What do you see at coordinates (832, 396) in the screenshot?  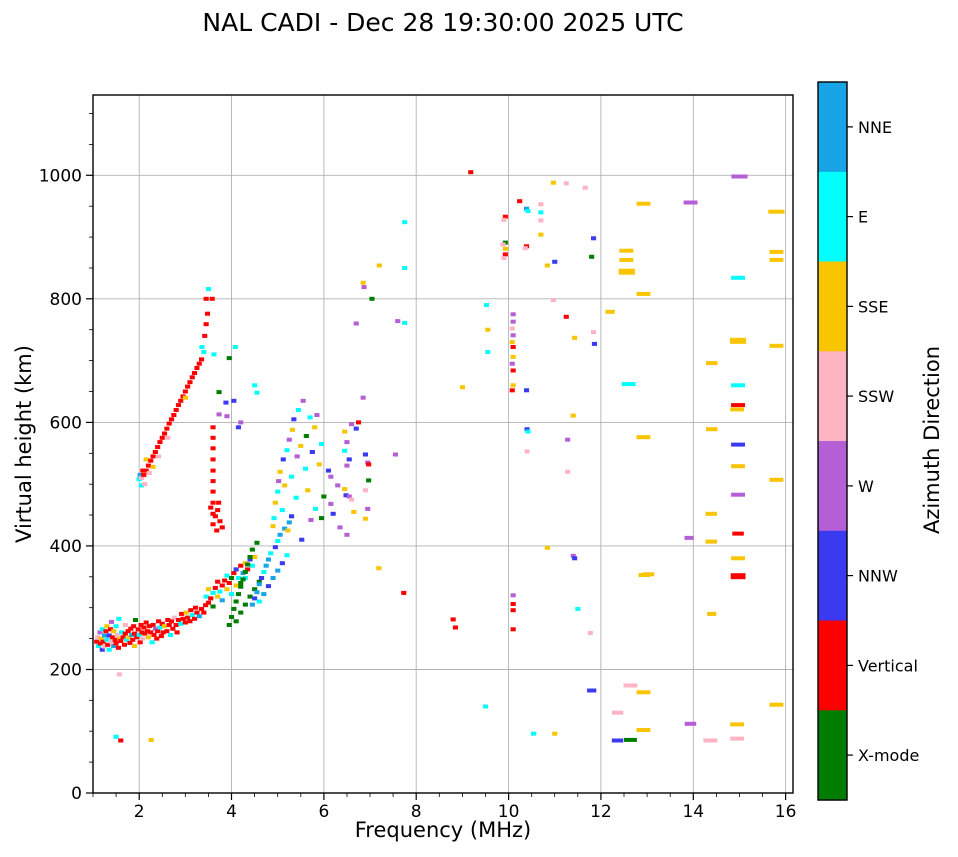 I see `colorbar-segment` at bounding box center [832, 396].